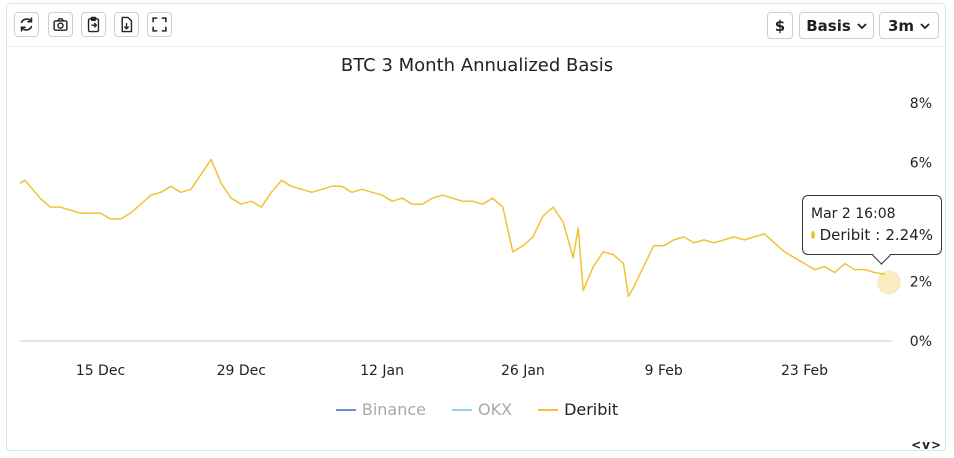 This screenshot has height=458, width=954. What do you see at coordinates (495, 409) in the screenshot?
I see `legend-label: OKX` at bounding box center [495, 409].